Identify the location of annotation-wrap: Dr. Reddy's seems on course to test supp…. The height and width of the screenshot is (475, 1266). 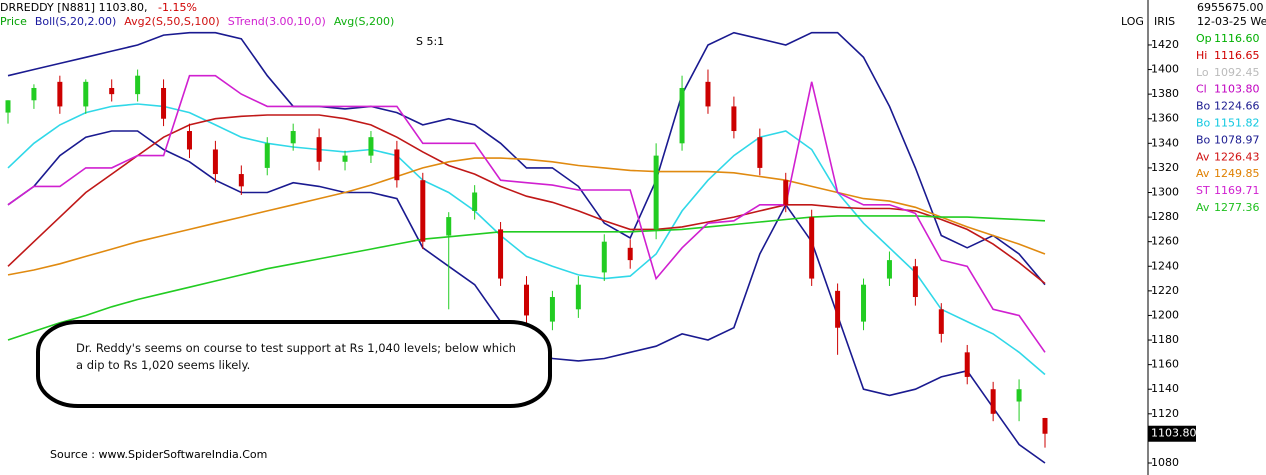
(296, 356).